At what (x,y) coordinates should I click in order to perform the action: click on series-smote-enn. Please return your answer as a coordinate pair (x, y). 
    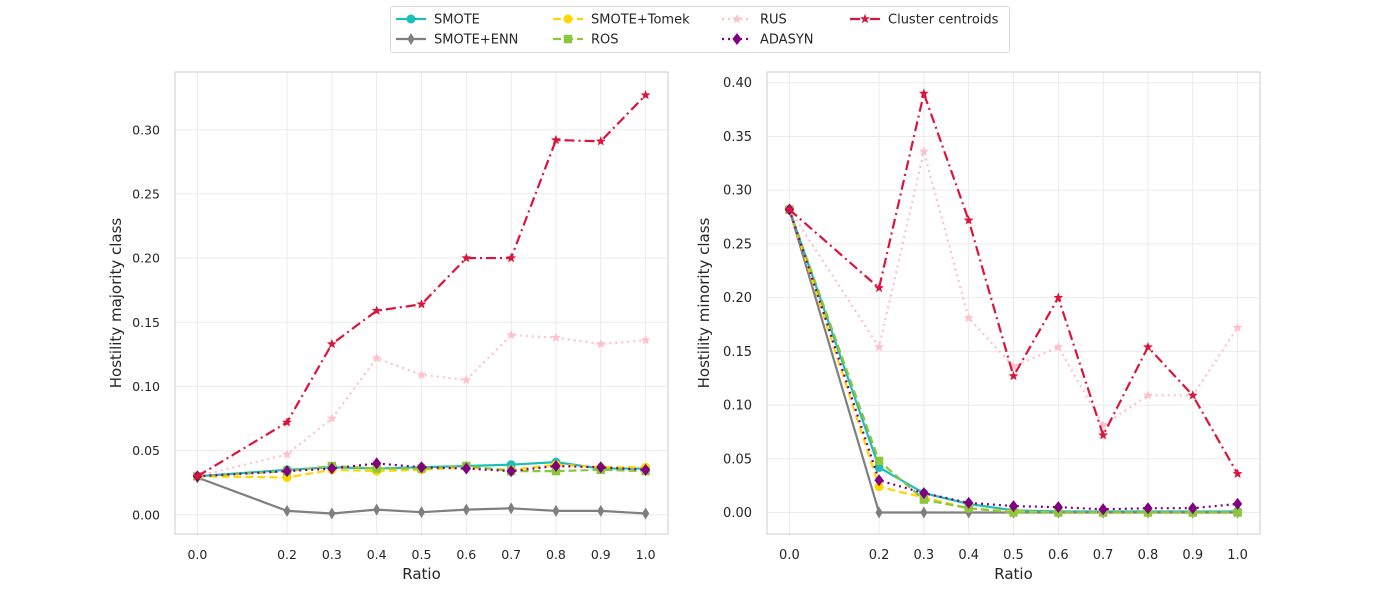
    Looking at the image, I should click on (421, 495).